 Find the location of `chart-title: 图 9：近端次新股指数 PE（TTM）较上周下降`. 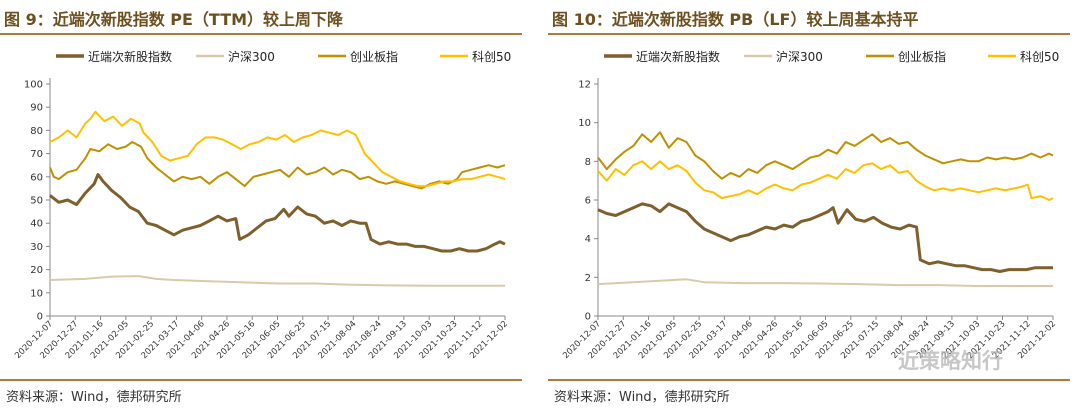

chart-title: 图 9：近端次新股指数 PE（TTM）较上周下降 is located at coordinates (174, 19).